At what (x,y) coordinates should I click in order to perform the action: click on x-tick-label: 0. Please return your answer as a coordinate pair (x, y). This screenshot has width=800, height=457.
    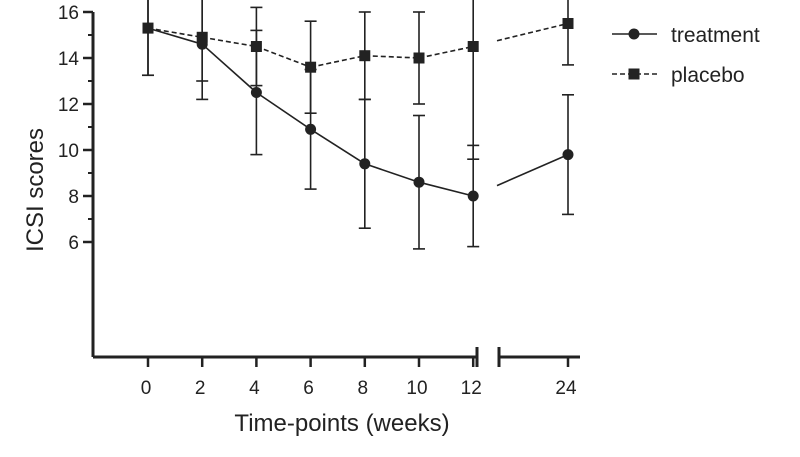
    Looking at the image, I should click on (146, 388).